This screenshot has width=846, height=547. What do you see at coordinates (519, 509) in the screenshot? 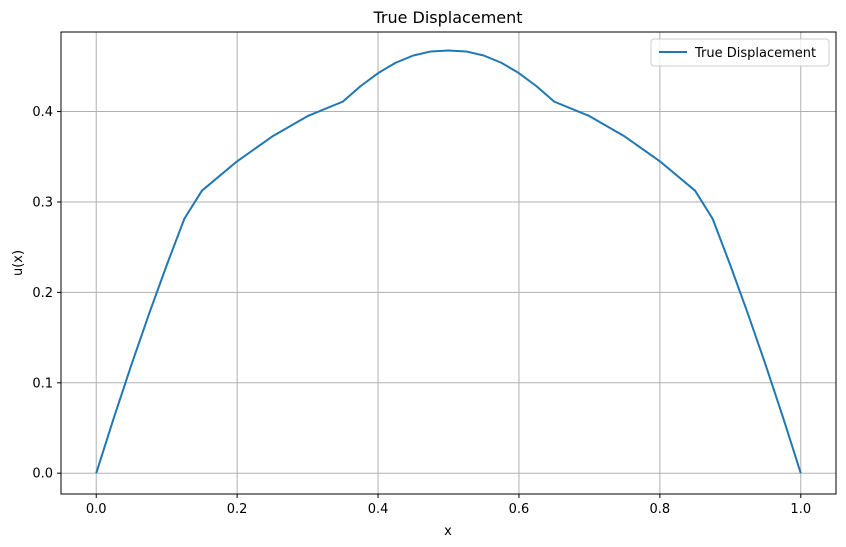
I see `x-tick-label: 0.6` at bounding box center [519, 509].